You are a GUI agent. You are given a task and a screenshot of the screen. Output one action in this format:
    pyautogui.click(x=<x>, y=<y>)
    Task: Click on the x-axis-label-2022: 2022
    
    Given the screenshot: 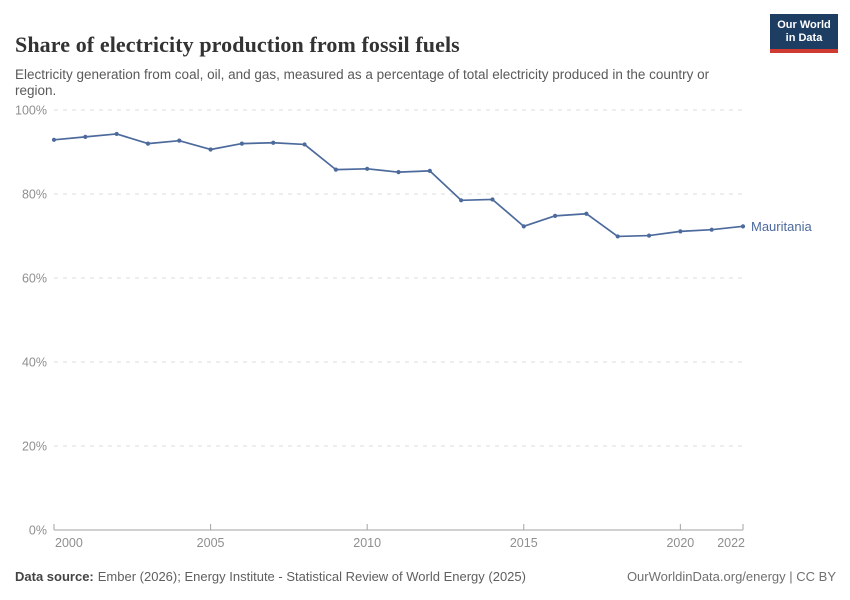 What is the action you would take?
    pyautogui.click(x=731, y=543)
    